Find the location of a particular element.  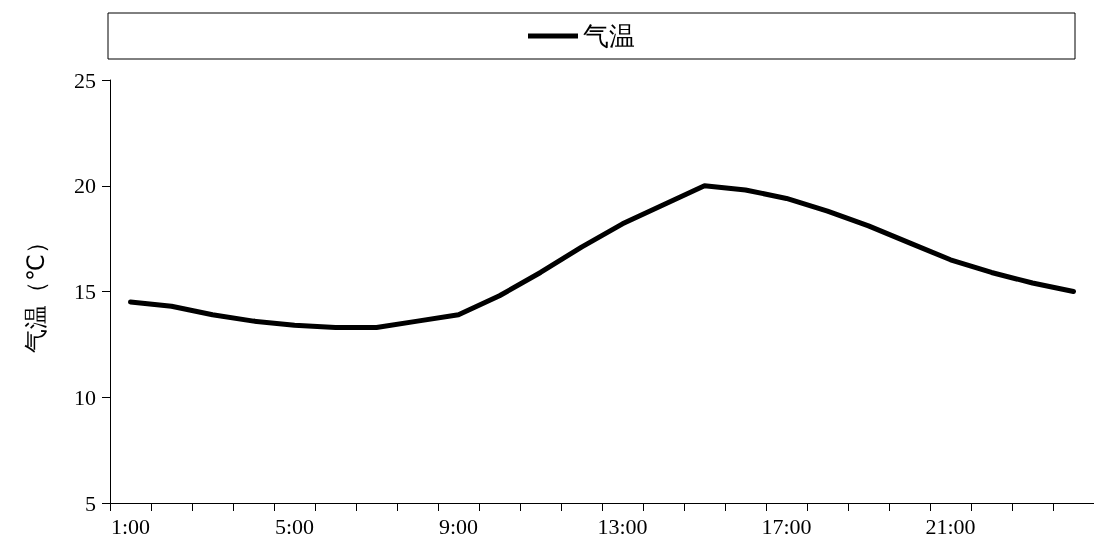

y-tick-label: 5 is located at coordinates (90, 503).